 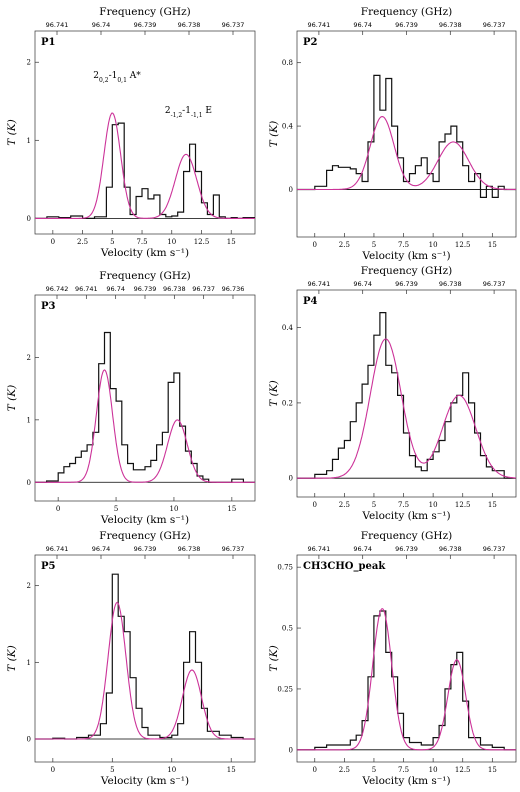 What do you see at coordinates (285, 689) in the screenshot?
I see `y-tick-label: 0.25` at bounding box center [285, 689].